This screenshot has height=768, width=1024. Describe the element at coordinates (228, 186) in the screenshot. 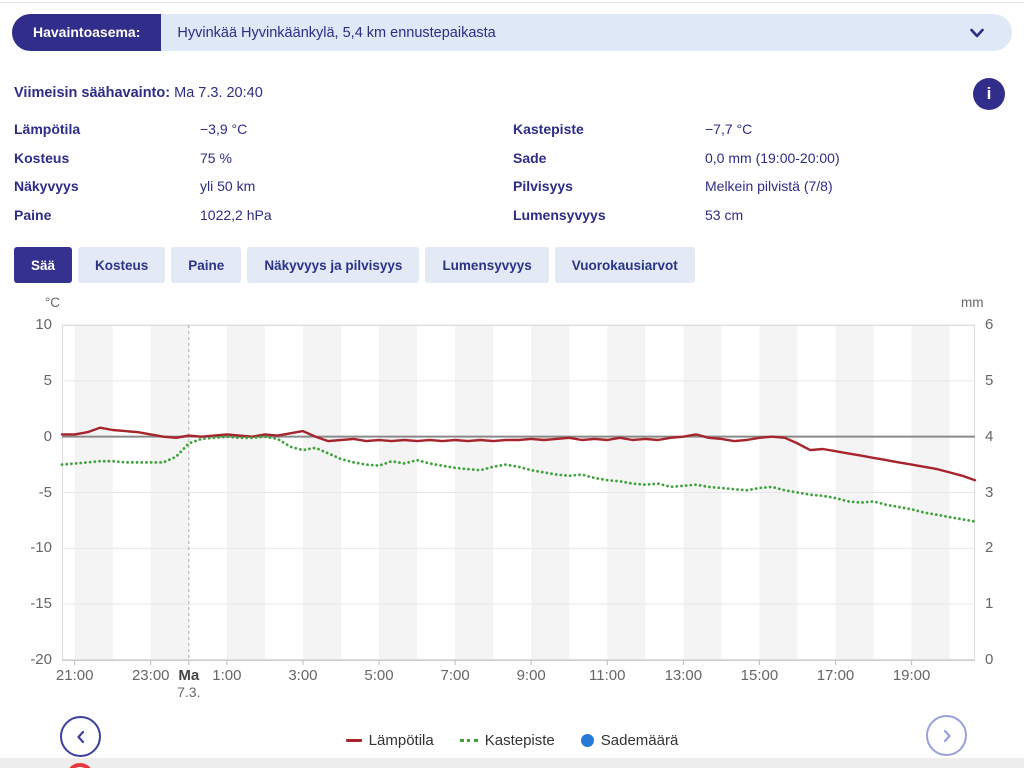

I see `obs-value: yli 50 km` at that location.